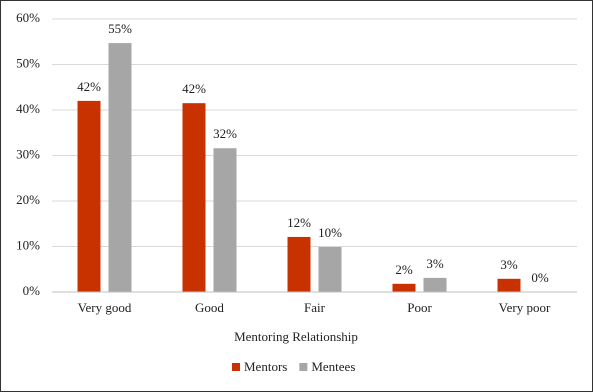 This screenshot has width=593, height=392. I want to click on x-tick-label: Fair, so click(315, 307).